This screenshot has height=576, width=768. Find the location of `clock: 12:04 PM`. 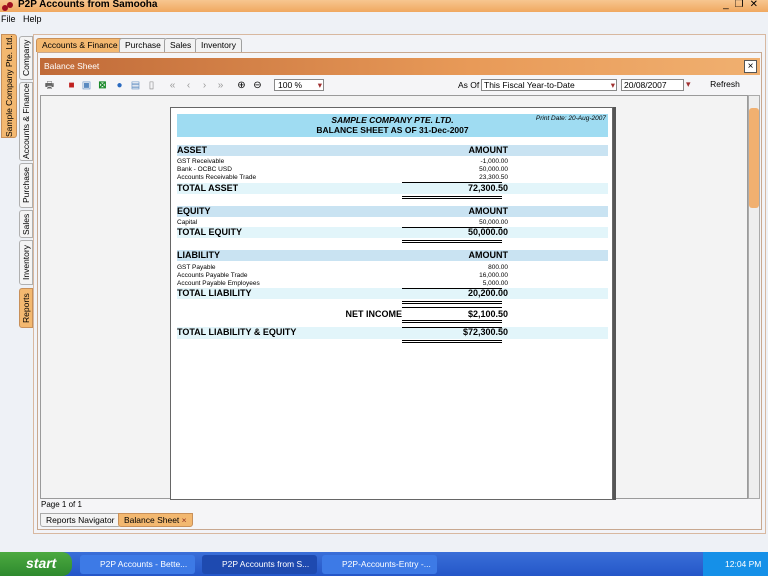

clock: 12:04 PM is located at coordinates (743, 564).